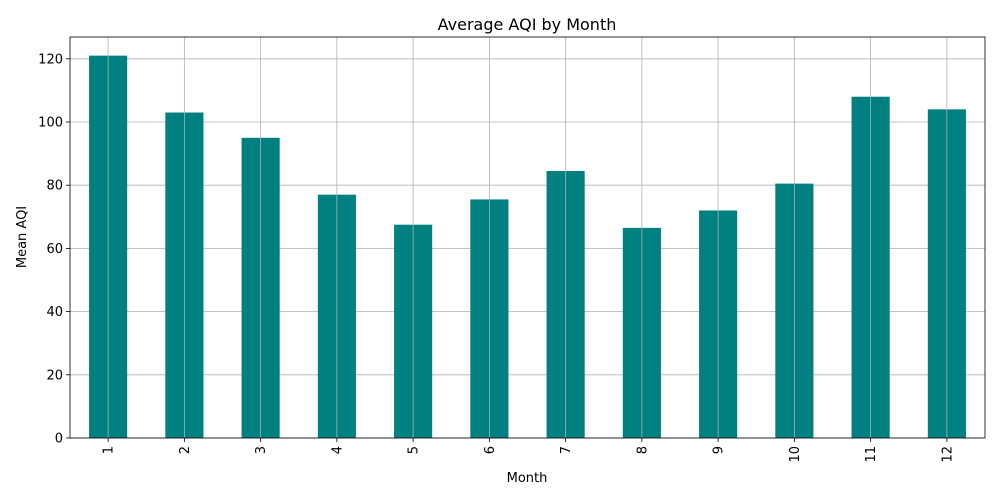 This screenshot has height=500, width=1000. Describe the element at coordinates (50, 59) in the screenshot. I see `y-tick-label: 120` at that location.